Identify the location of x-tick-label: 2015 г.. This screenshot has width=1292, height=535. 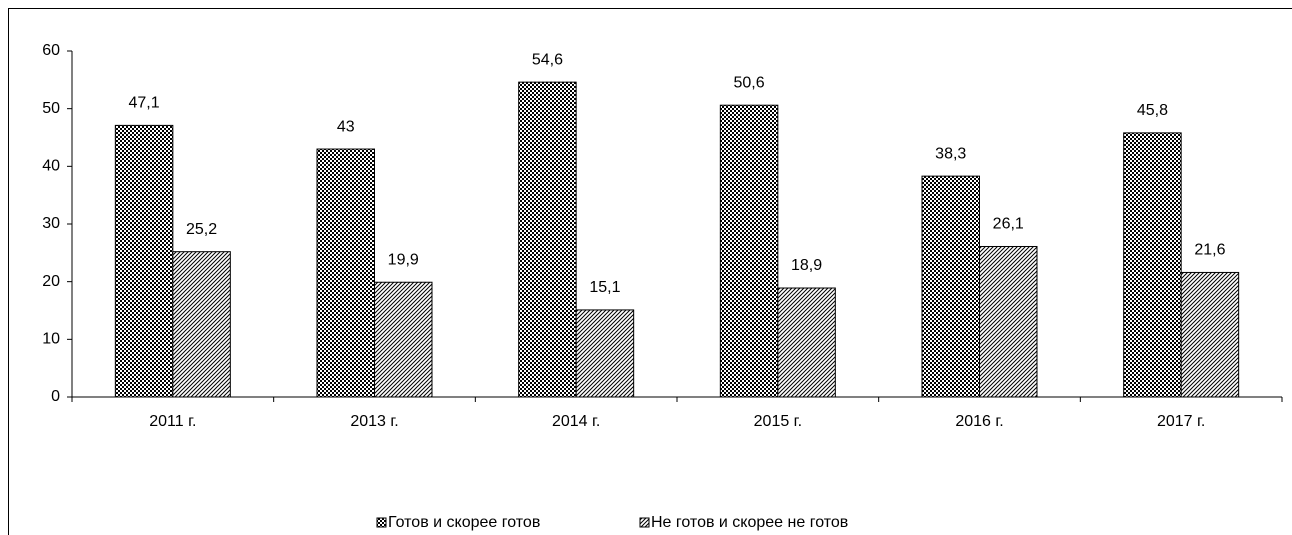
(778, 421).